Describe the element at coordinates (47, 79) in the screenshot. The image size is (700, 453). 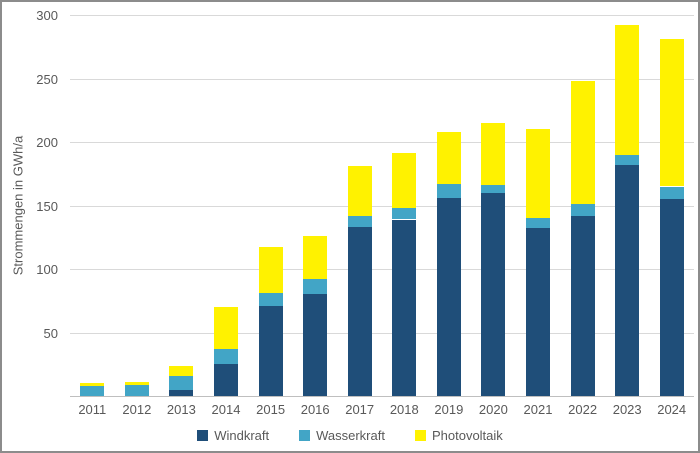
I see `y-tick-label: 250` at that location.